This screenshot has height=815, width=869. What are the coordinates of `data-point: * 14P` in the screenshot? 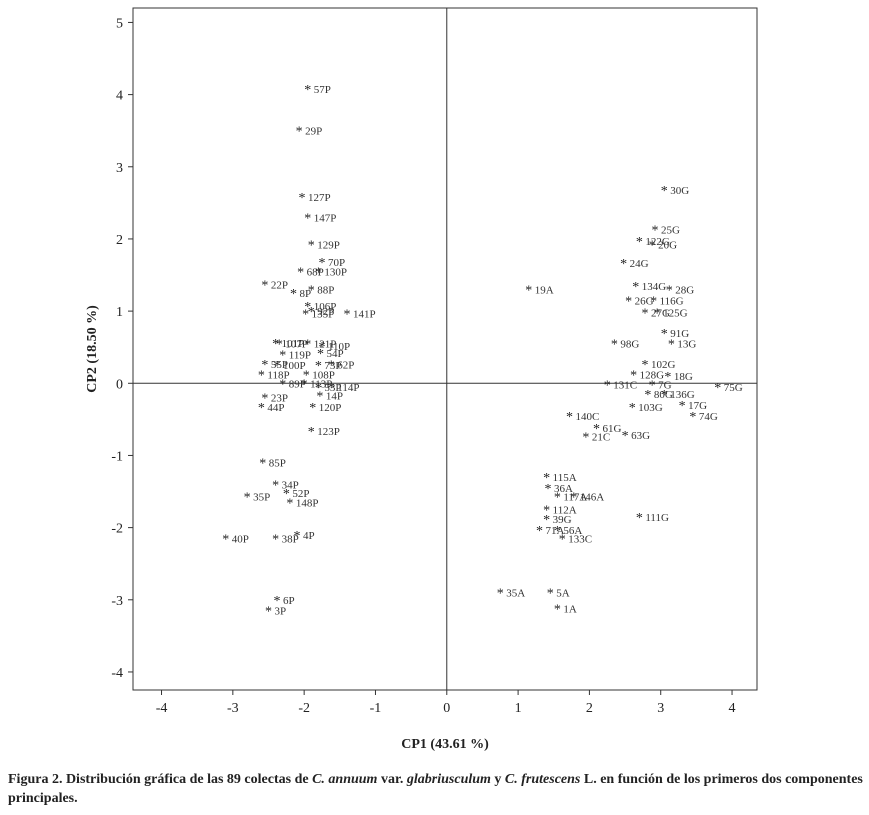 It's located at (329, 397).